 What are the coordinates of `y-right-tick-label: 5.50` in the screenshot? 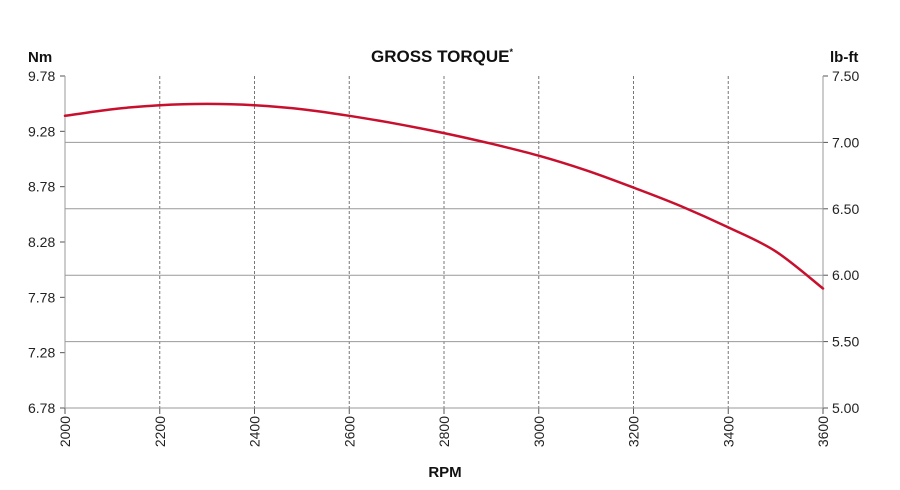 It's located at (845, 342).